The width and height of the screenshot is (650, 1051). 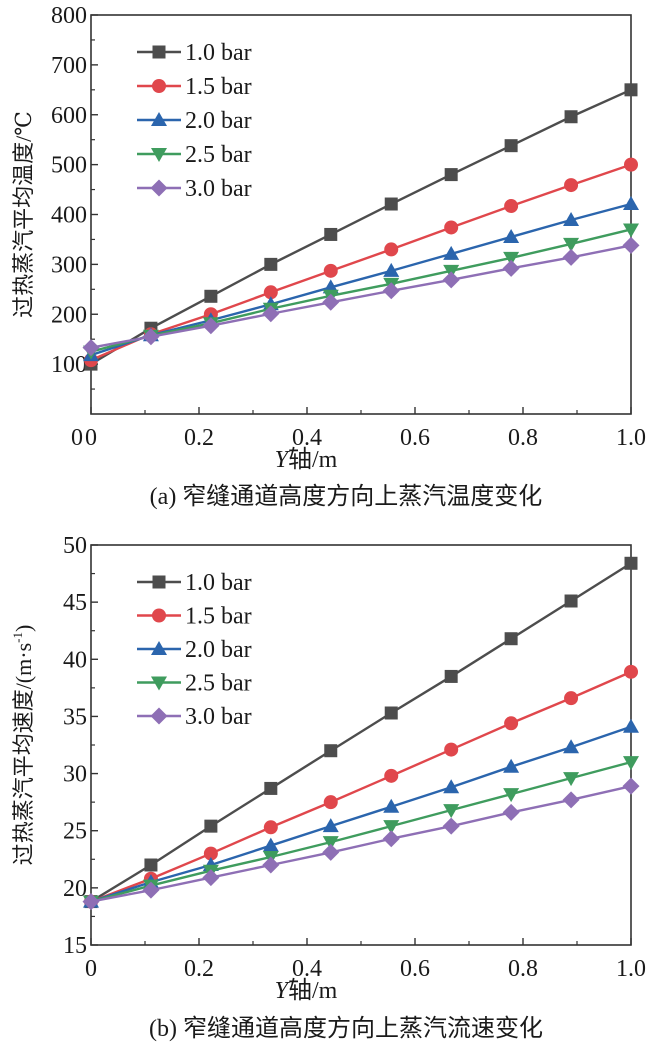 I want to click on legend-label: 2.0 bar, so click(x=218, y=650).